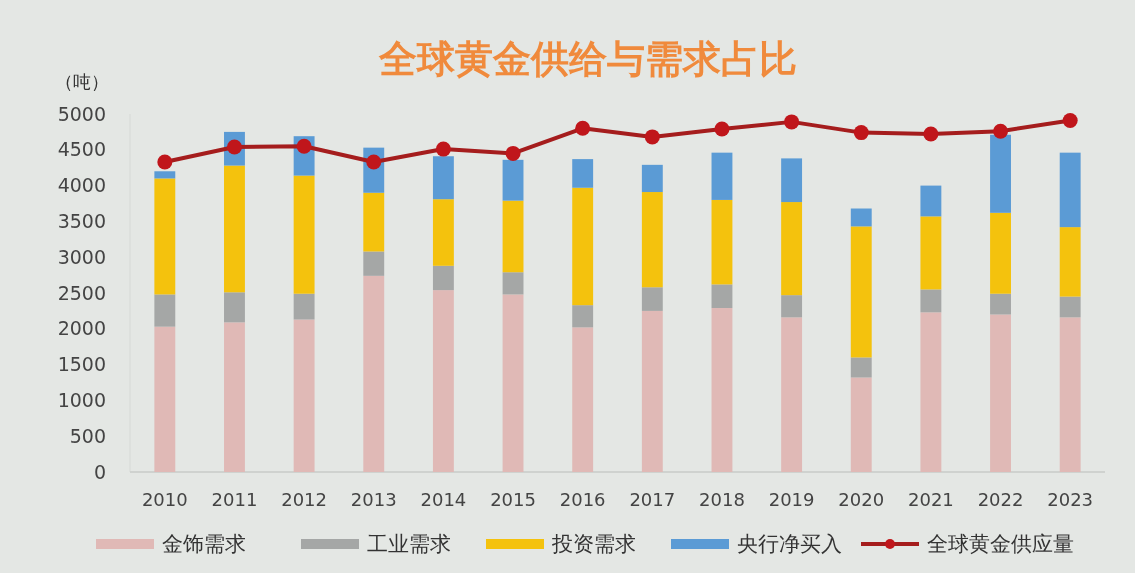  Describe the element at coordinates (81, 292) in the screenshot. I see `y-tick-label: 2500` at that location.